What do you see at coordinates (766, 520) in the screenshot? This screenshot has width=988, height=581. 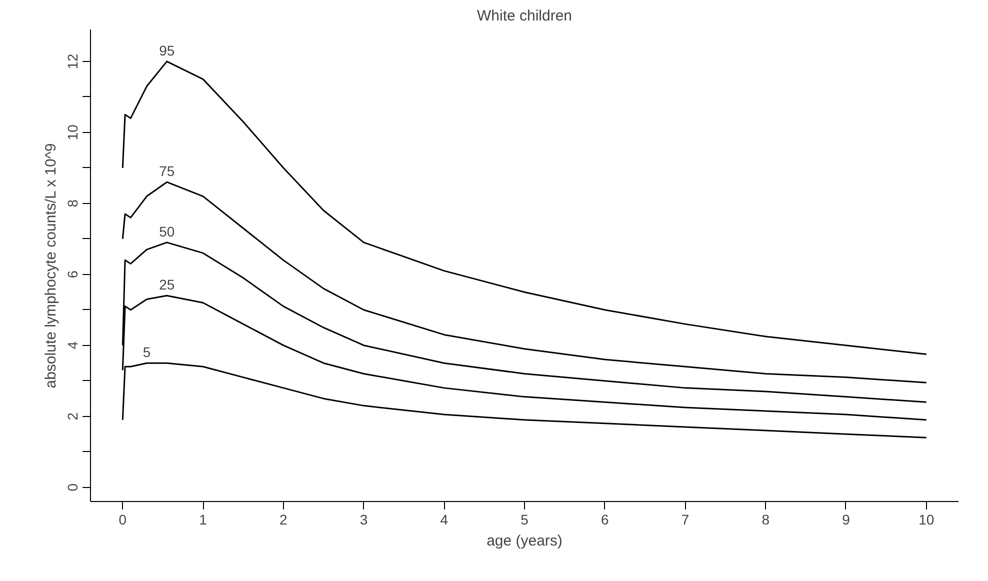 I see `x-tick-label: 8` at bounding box center [766, 520].